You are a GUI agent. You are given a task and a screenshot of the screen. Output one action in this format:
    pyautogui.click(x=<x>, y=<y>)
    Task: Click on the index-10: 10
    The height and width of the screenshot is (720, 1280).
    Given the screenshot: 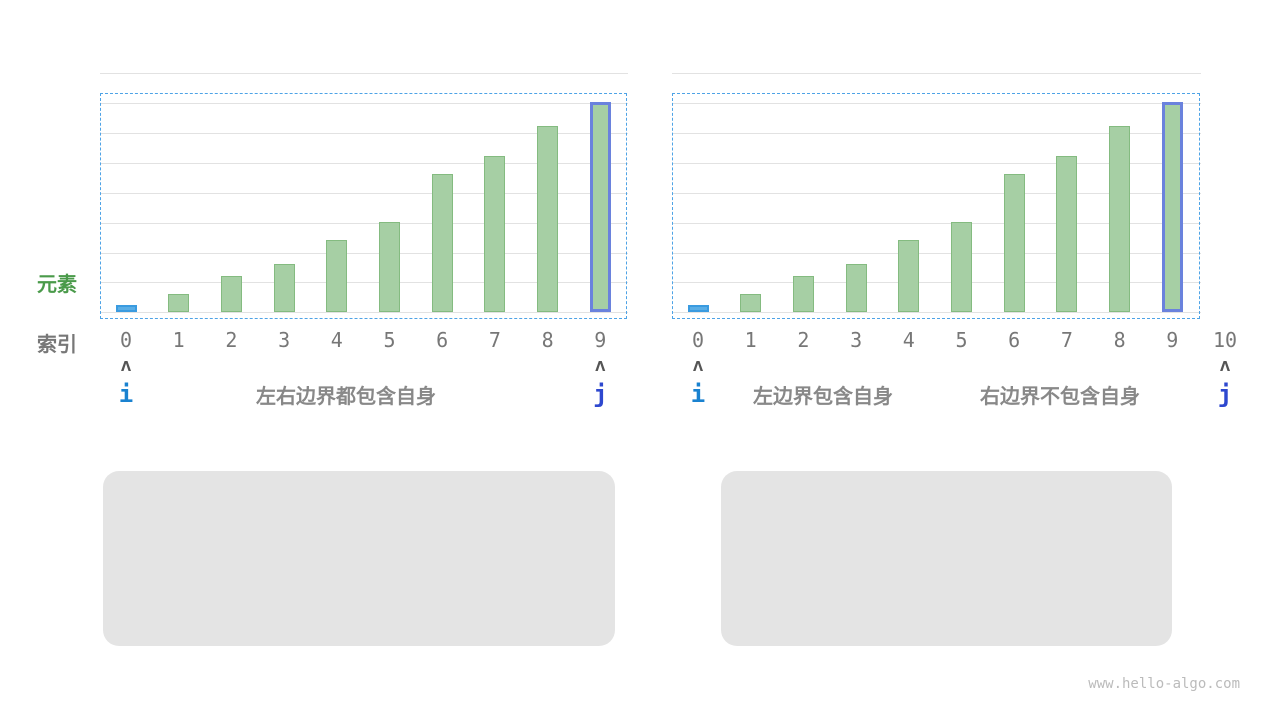 What is the action you would take?
    pyautogui.click(x=1225, y=340)
    